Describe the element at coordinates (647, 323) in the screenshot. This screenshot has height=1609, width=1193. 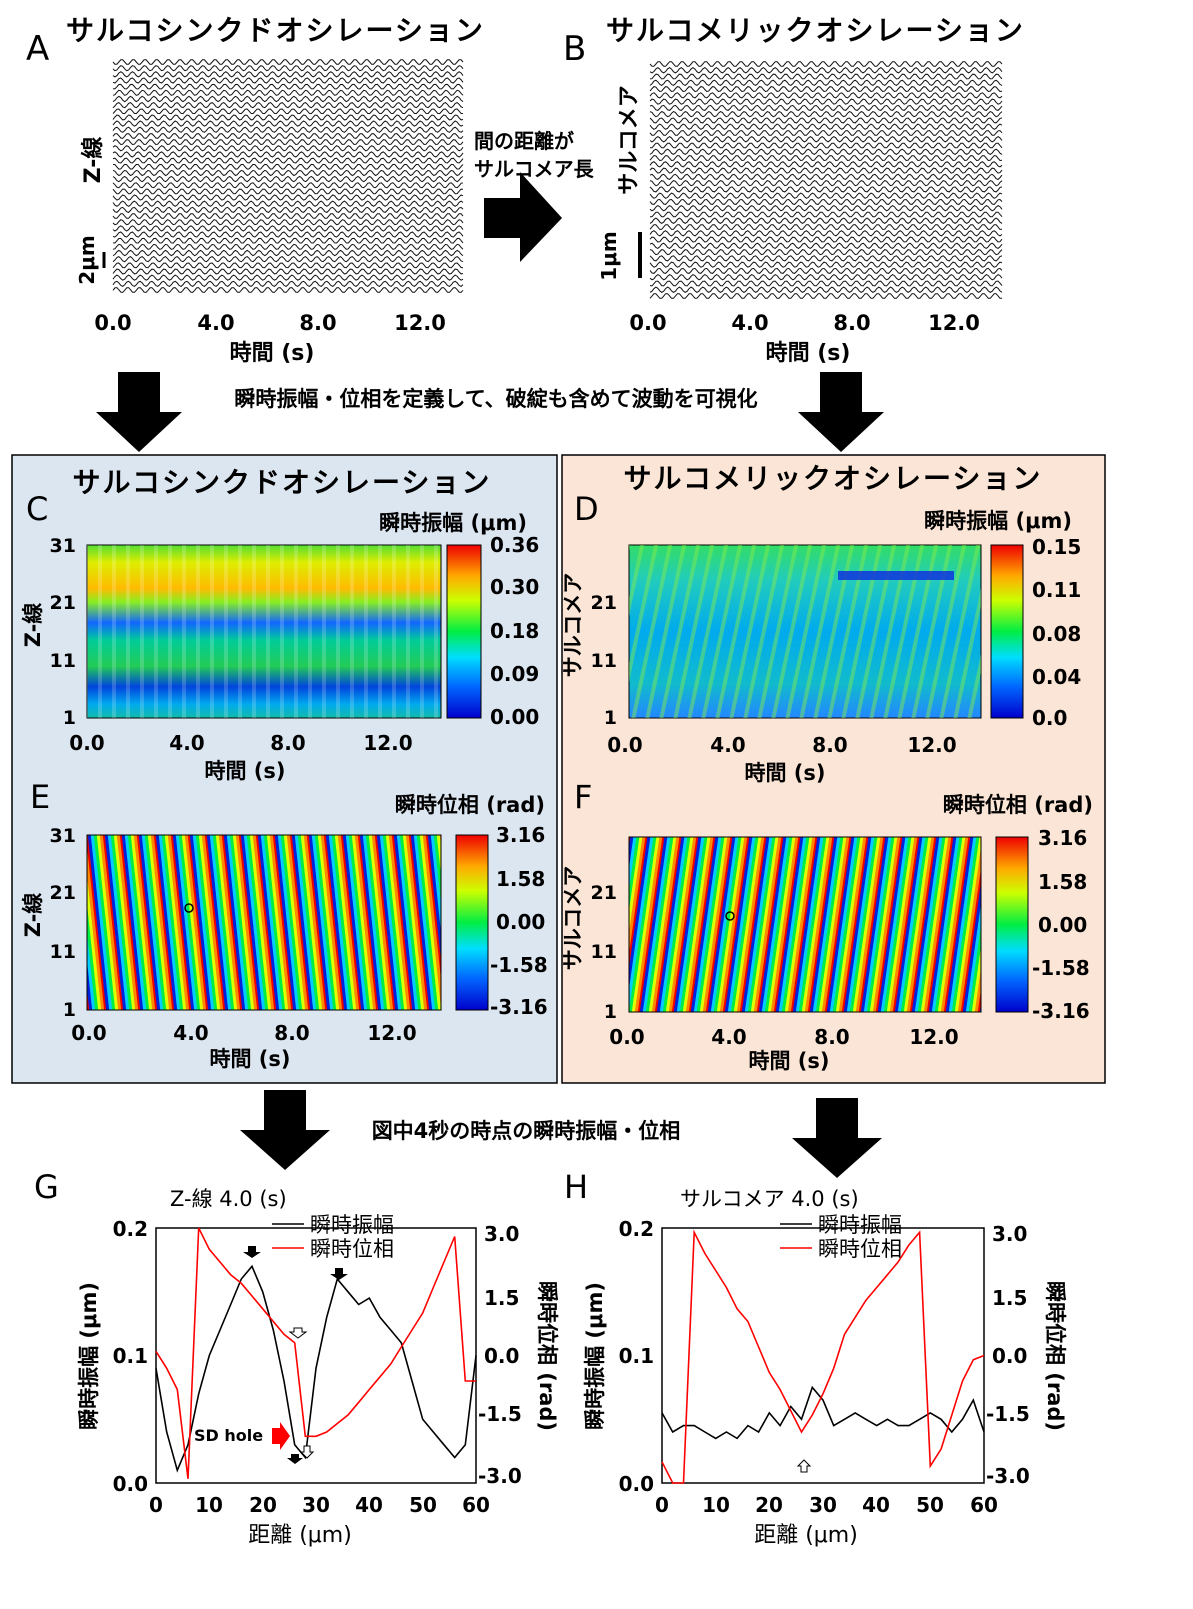
I see `panel-b-xtick-0: 0.0` at that location.